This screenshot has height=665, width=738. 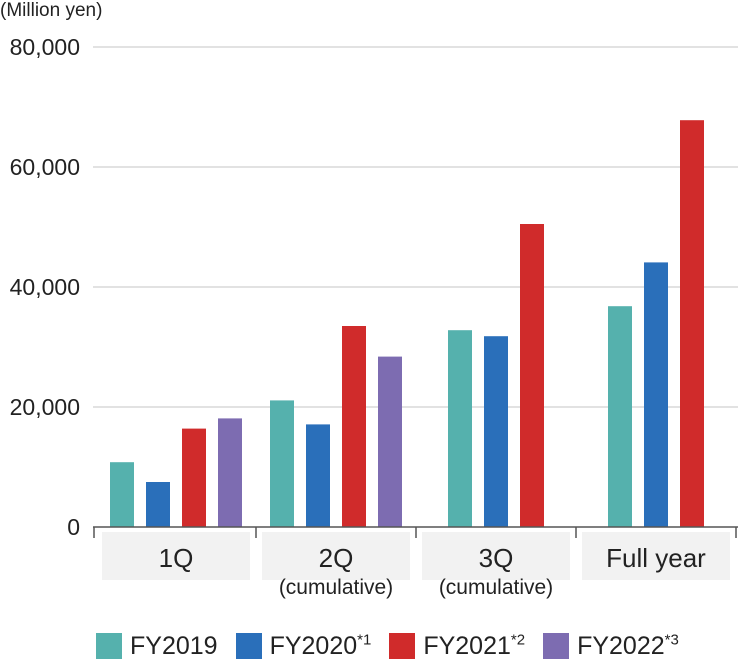 I want to click on legend-label: FY2022, so click(x=621, y=645).